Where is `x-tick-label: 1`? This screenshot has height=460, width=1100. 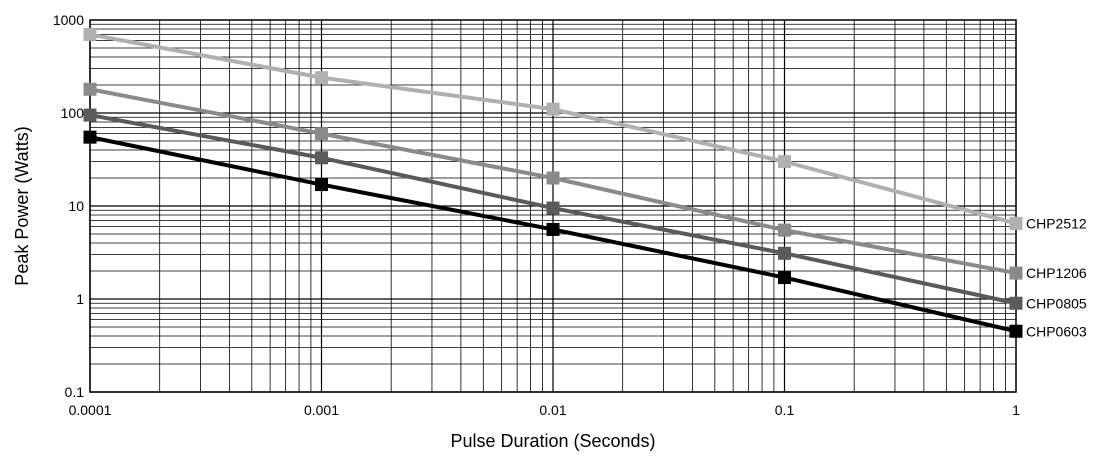
x-tick-label: 1 is located at coordinates (1016, 410).